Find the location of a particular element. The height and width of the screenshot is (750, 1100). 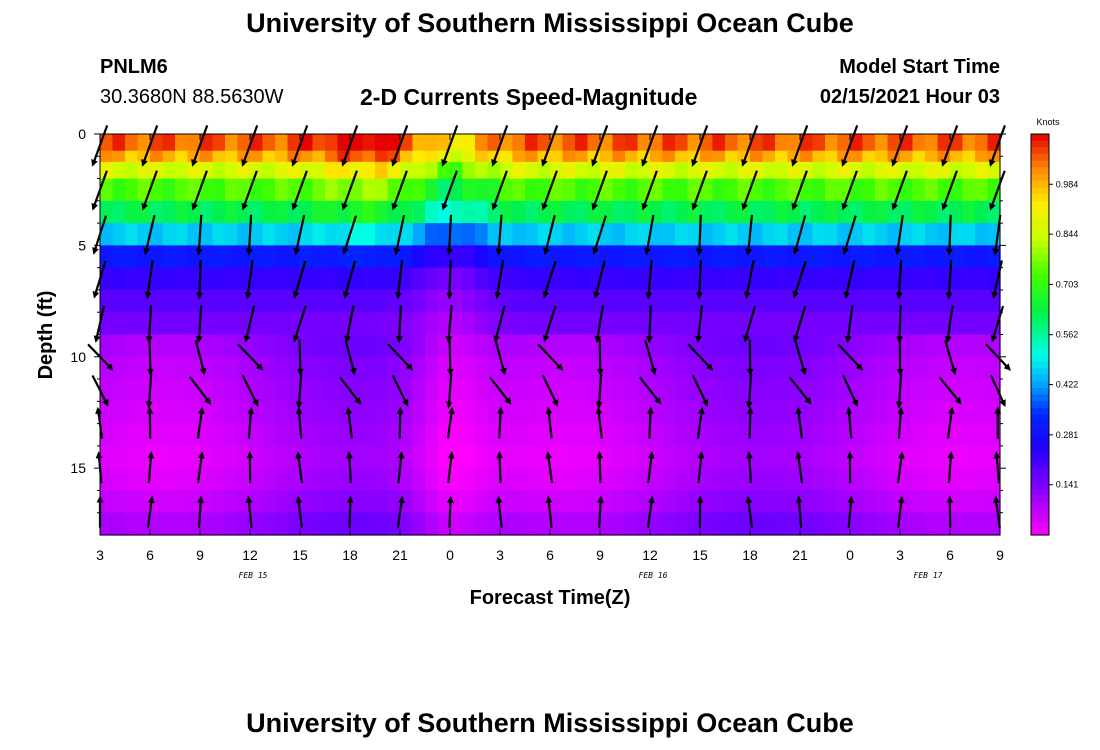

colorbar-tick-label: 0.281 is located at coordinates (1067, 435).